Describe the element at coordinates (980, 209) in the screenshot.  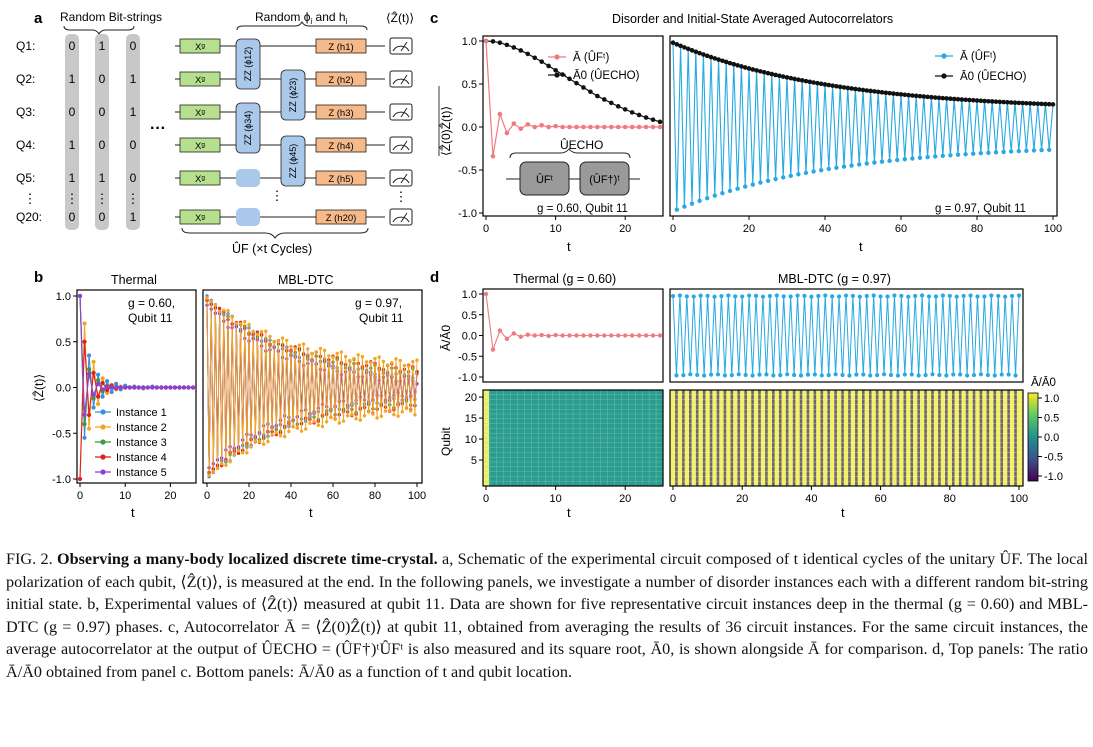
I see `panel-c-right-note: g = 0.97, Qubit 11` at that location.